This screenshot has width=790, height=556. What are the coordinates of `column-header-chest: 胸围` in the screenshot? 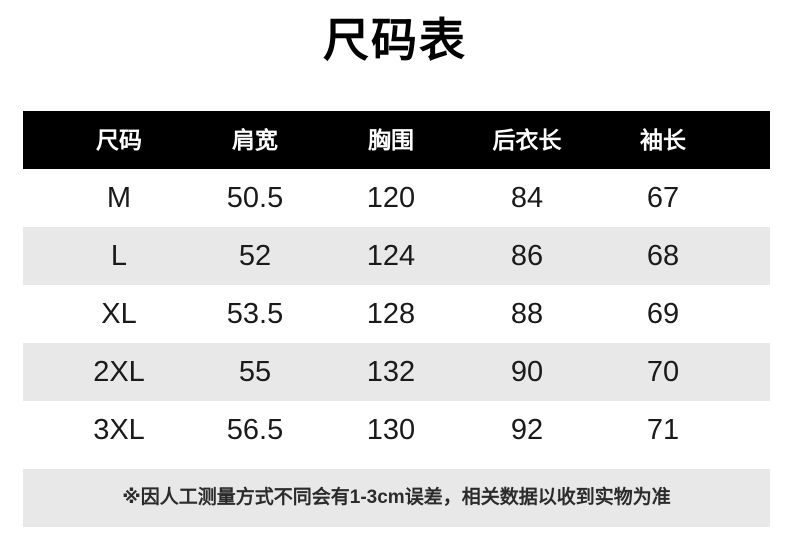 It's located at (391, 140).